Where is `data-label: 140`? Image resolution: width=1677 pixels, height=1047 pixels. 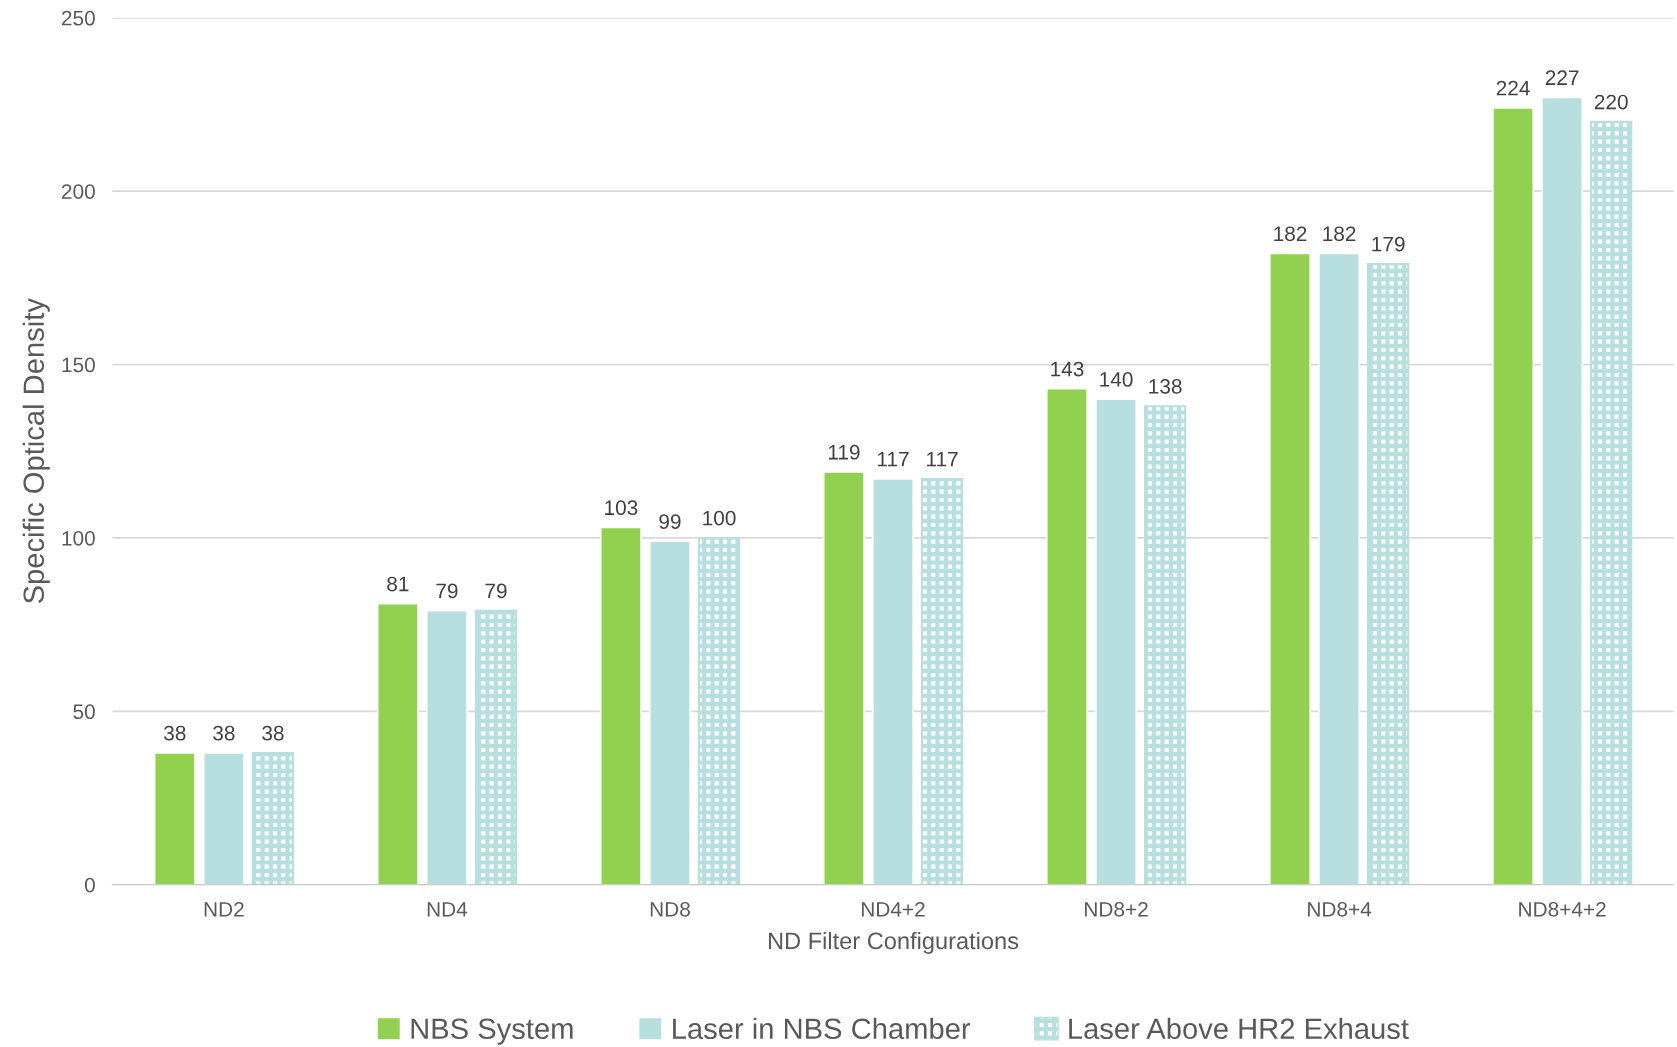 data-label: 140 is located at coordinates (1116, 379).